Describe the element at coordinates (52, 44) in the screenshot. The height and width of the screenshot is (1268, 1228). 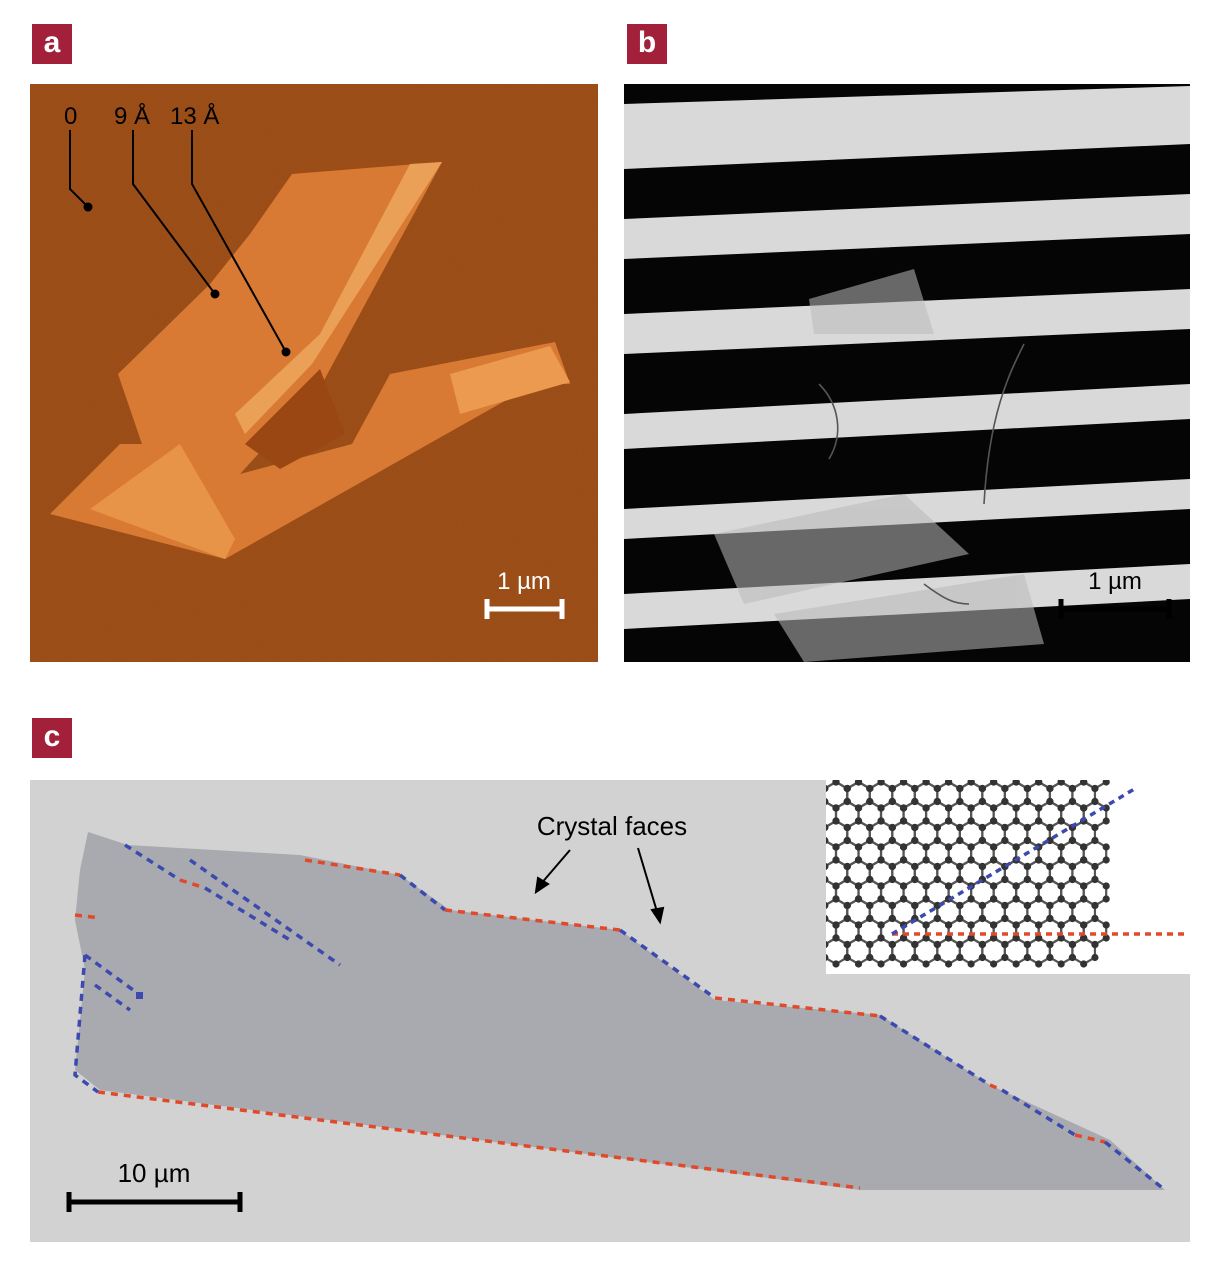
I see `panel-a-label: a` at that location.